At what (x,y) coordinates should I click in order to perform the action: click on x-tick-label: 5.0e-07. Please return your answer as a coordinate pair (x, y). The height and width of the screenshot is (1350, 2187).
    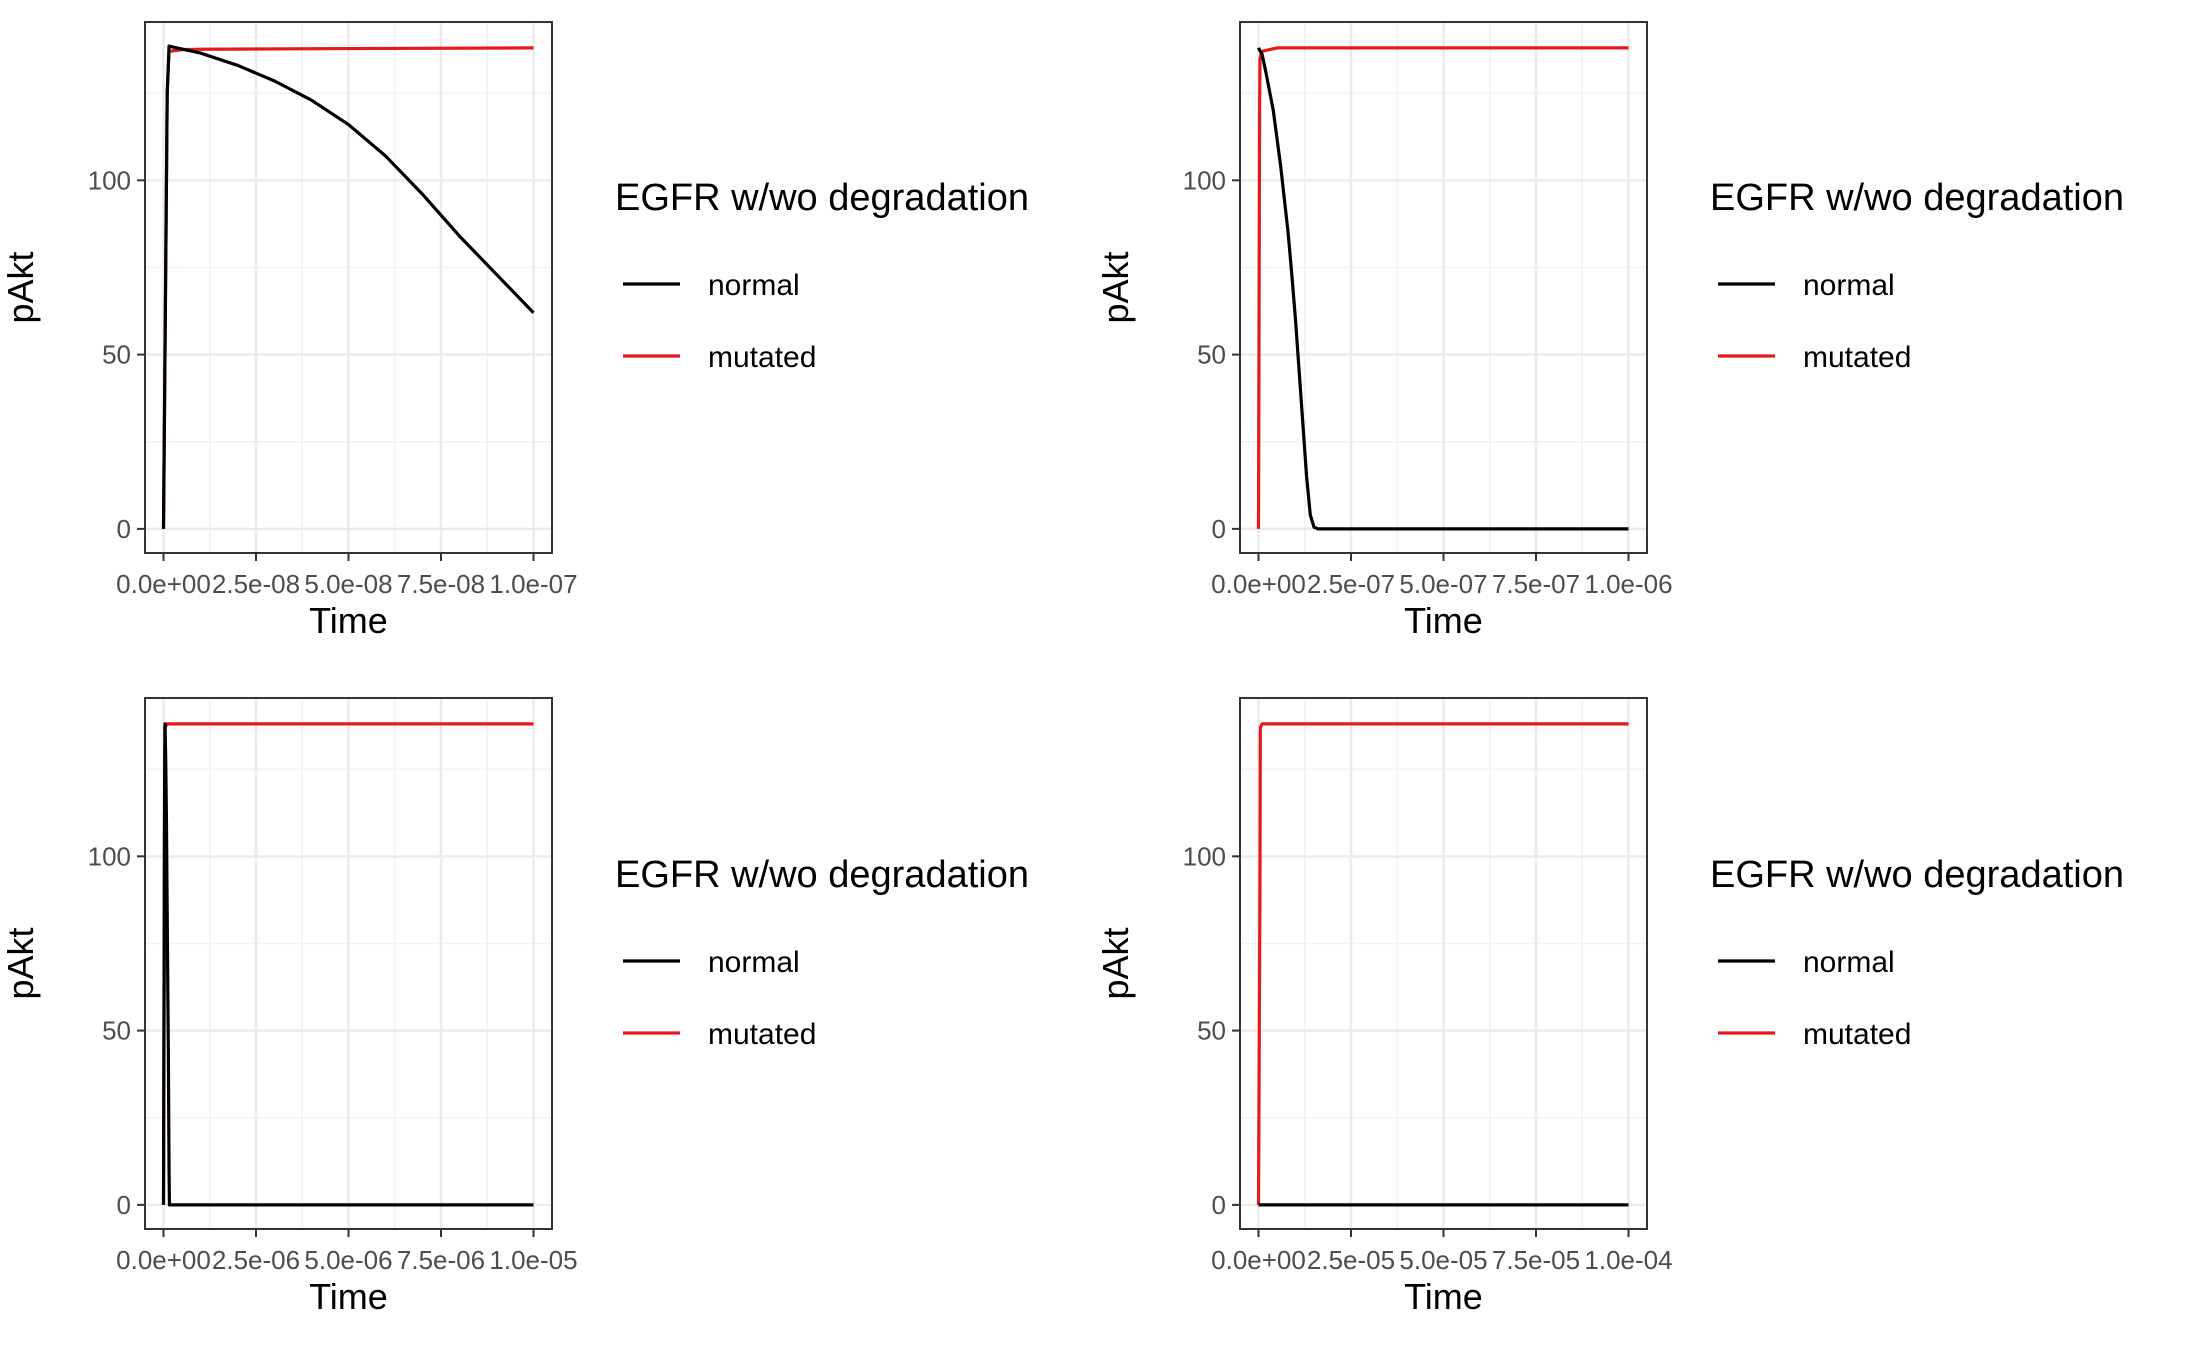
    Looking at the image, I should click on (1443, 584).